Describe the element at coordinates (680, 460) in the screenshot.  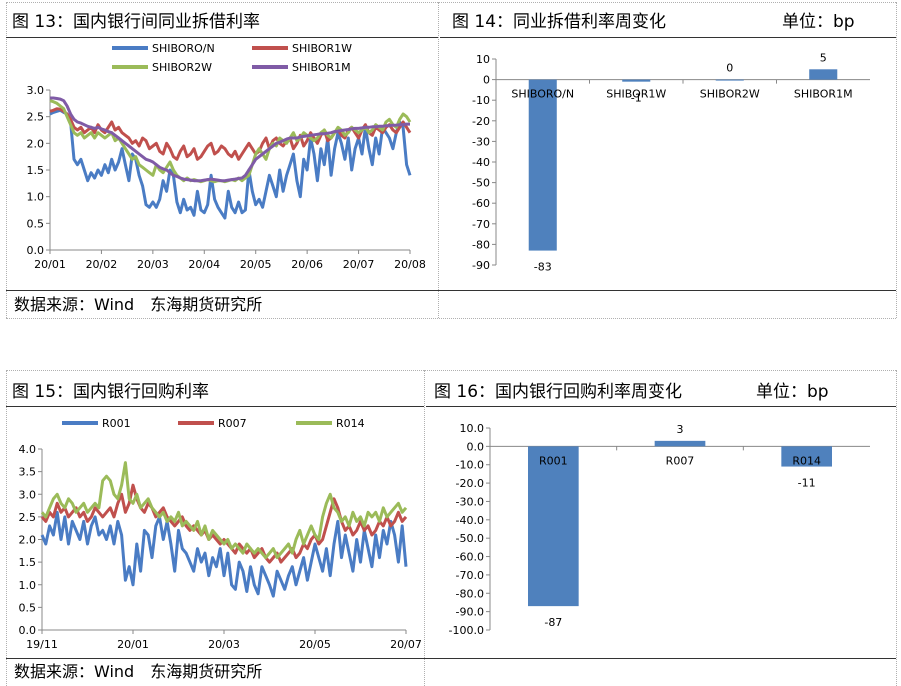
I see `x-category-label: R007` at that location.